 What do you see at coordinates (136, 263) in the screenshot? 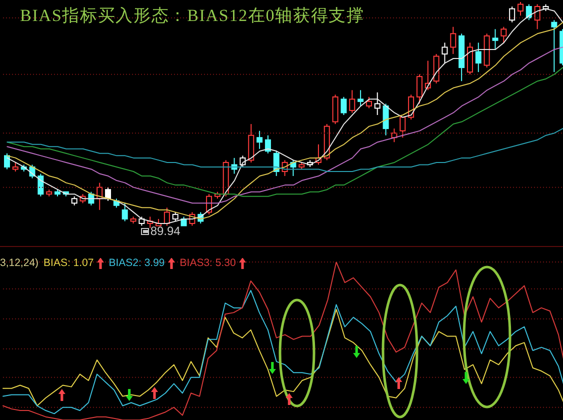
I see `text: BIAS2: 3.99` at bounding box center [136, 263].